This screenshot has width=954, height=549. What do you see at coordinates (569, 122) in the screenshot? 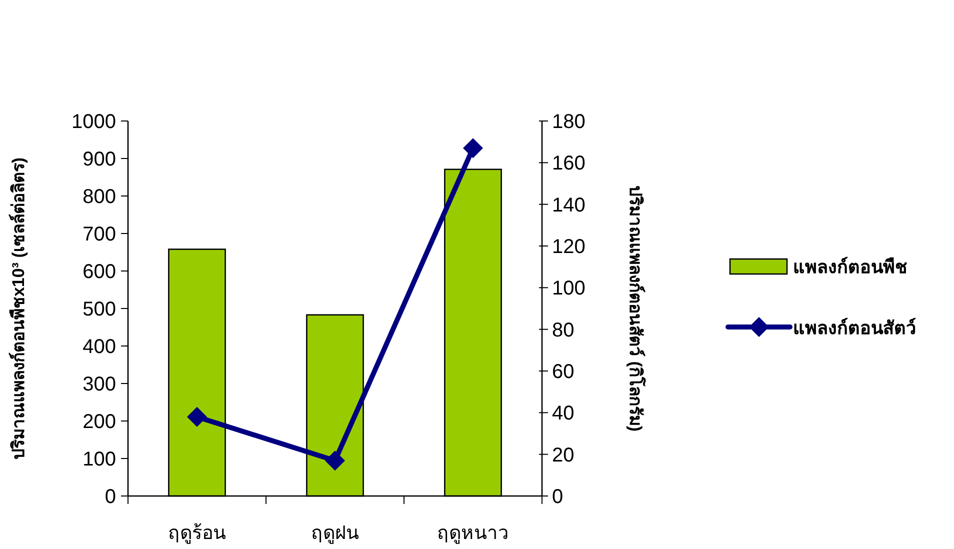
I see `y2-tick-label: 180` at bounding box center [569, 122].